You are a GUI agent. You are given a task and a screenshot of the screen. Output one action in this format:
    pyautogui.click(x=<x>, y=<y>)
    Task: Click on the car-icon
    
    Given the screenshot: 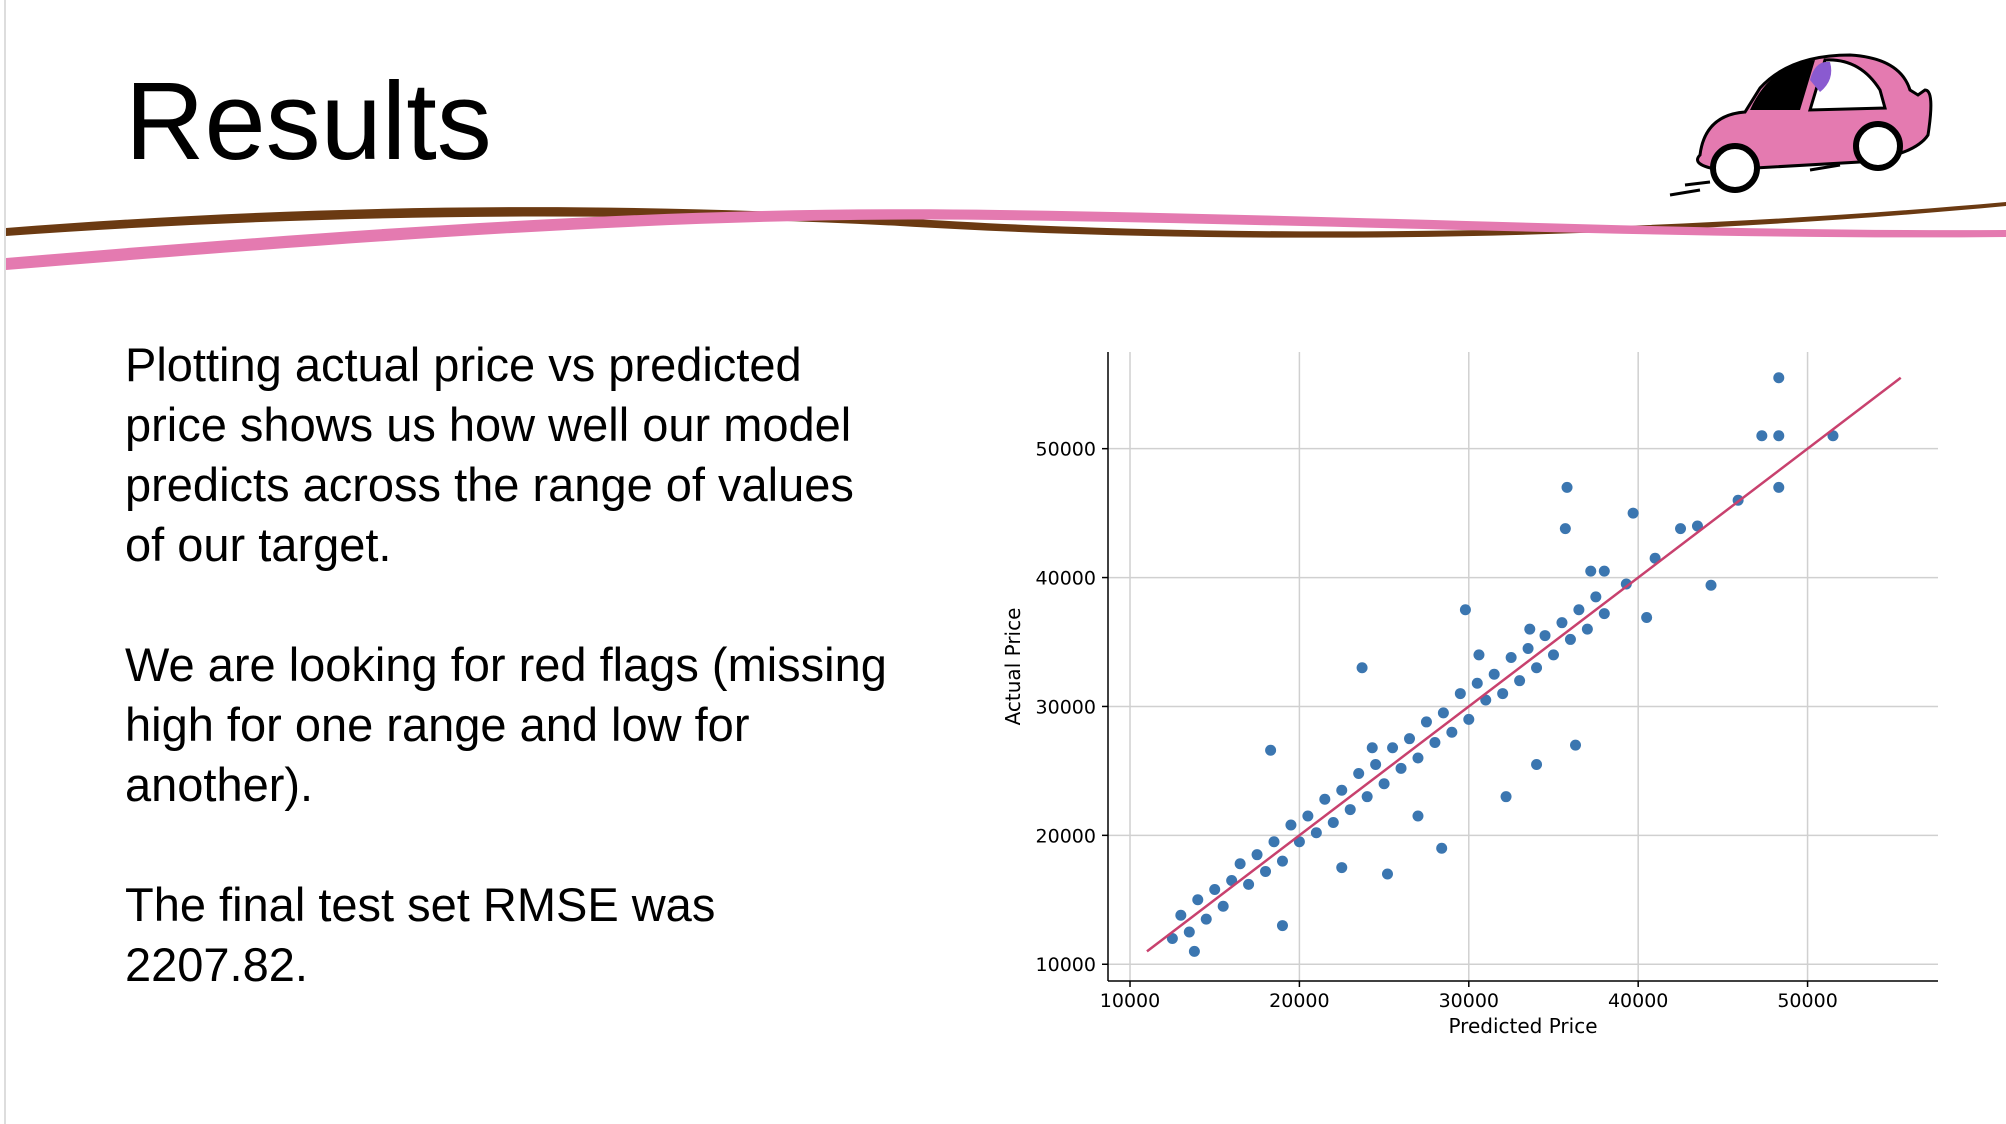 What is the action you would take?
    pyautogui.click(x=1801, y=125)
    